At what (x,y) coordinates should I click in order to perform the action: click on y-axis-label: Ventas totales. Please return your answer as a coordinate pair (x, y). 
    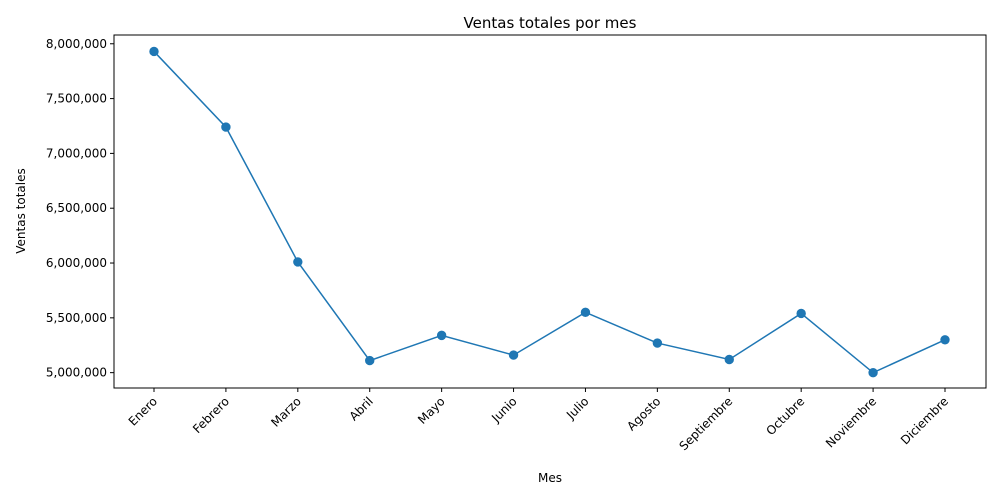
    Looking at the image, I should click on (21, 210).